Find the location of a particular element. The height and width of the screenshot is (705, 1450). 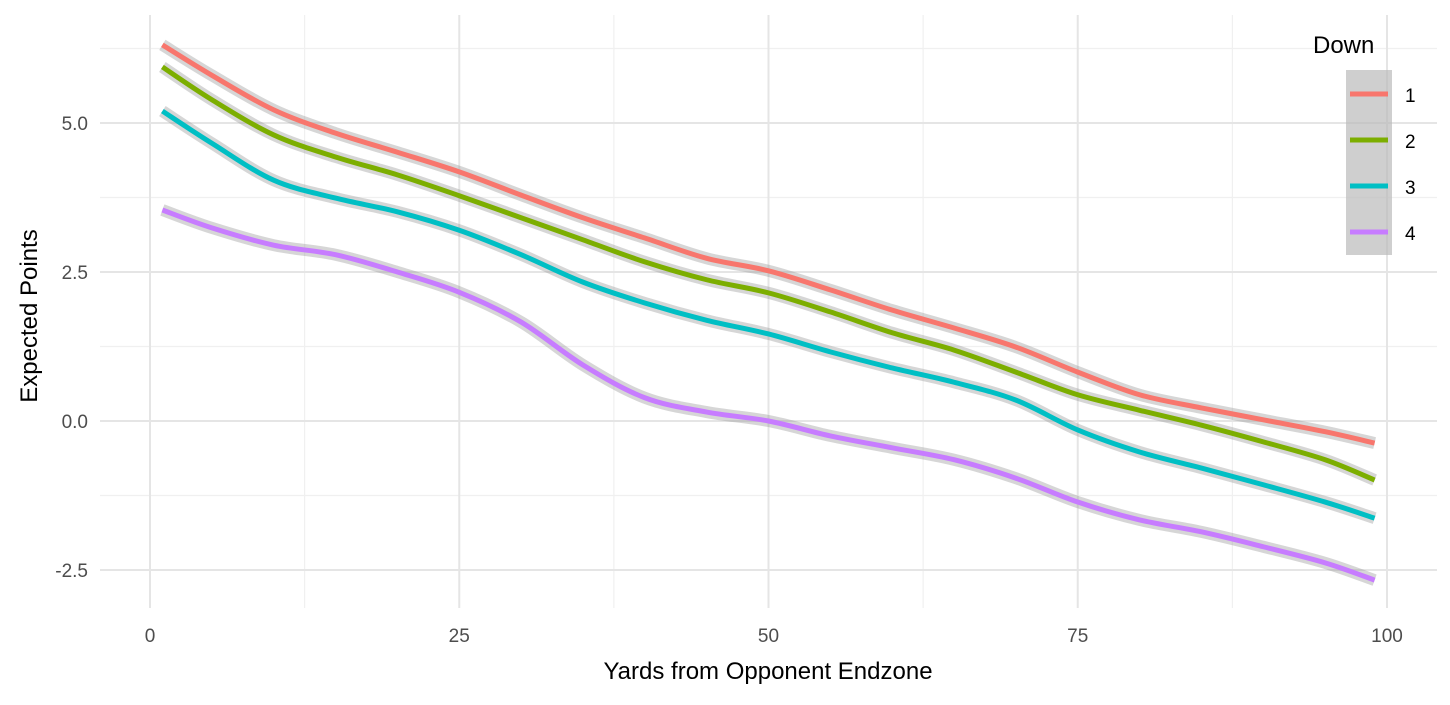

legend: Down 1 2 3 4 is located at coordinates (1364, 143).